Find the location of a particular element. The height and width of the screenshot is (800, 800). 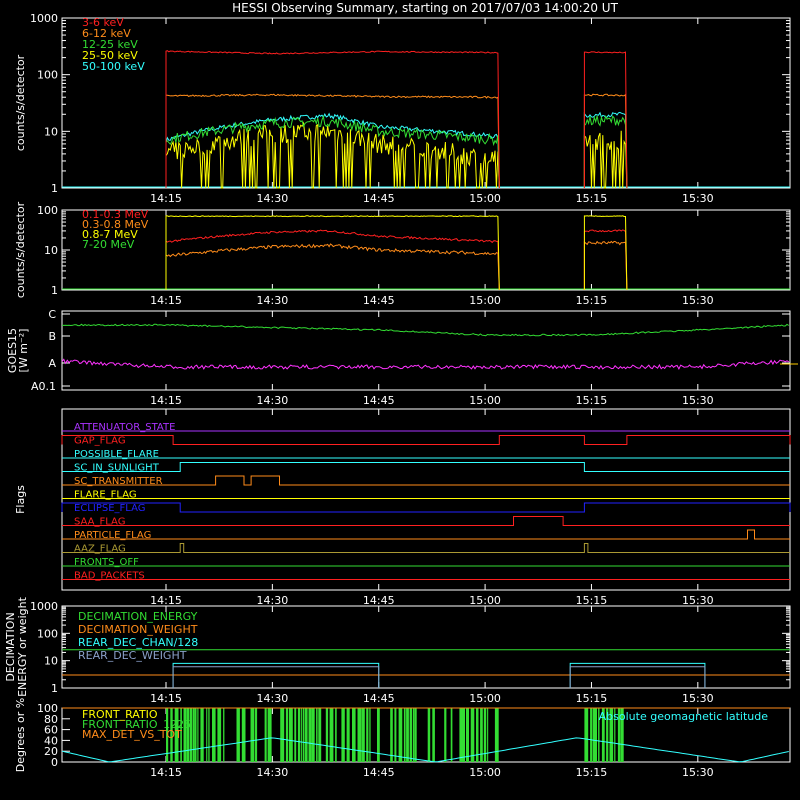

flag-label: SC_IN_SUNLIGHT is located at coordinates (117, 468).